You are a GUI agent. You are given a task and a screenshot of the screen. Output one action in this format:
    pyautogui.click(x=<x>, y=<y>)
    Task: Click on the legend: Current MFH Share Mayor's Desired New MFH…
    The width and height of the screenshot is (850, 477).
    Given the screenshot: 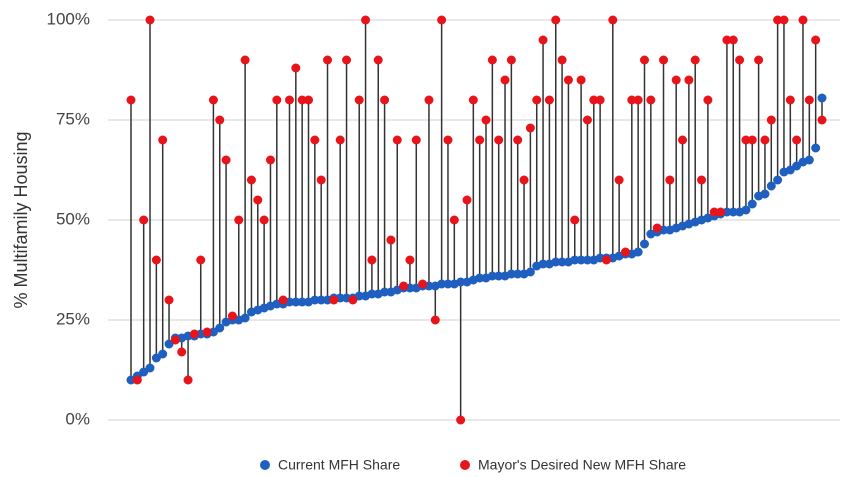 What is the action you would take?
    pyautogui.click(x=473, y=465)
    